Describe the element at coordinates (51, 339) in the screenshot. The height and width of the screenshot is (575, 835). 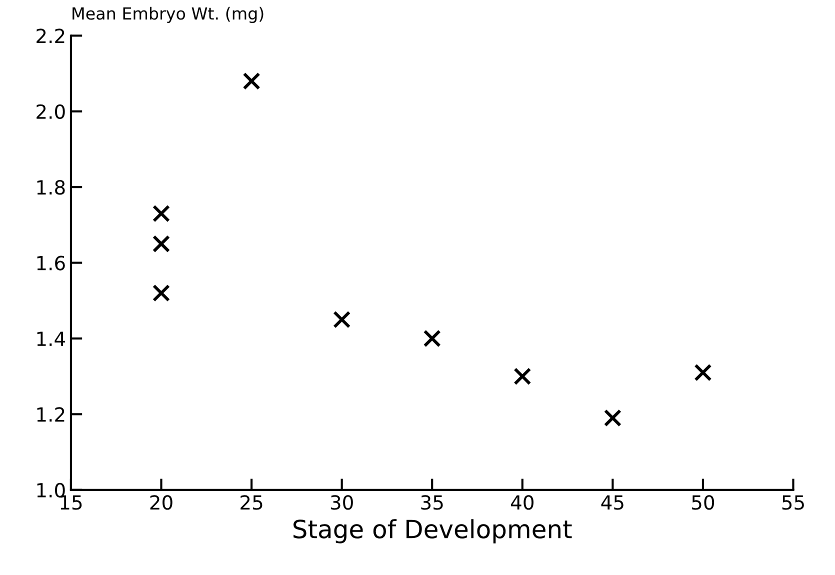
I see `y-tick-label: 1.4` at that location.